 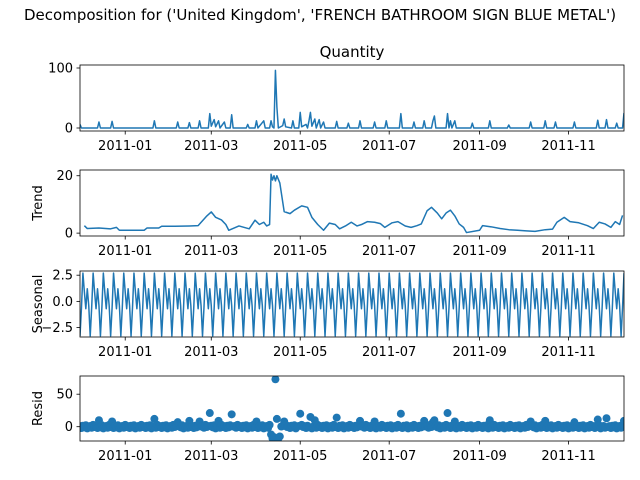 I want to click on y-tick-label: 0.0, so click(x=62, y=302).